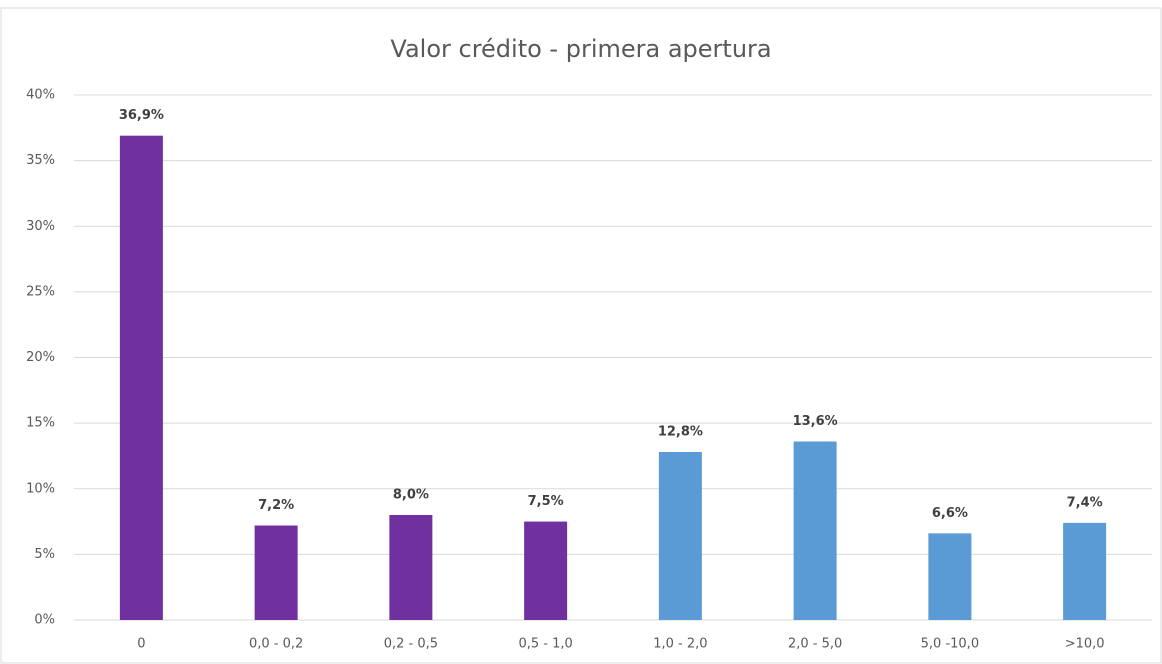 The height and width of the screenshot is (664, 1162). What do you see at coordinates (40, 291) in the screenshot?
I see `y-tick-label: 25%` at bounding box center [40, 291].